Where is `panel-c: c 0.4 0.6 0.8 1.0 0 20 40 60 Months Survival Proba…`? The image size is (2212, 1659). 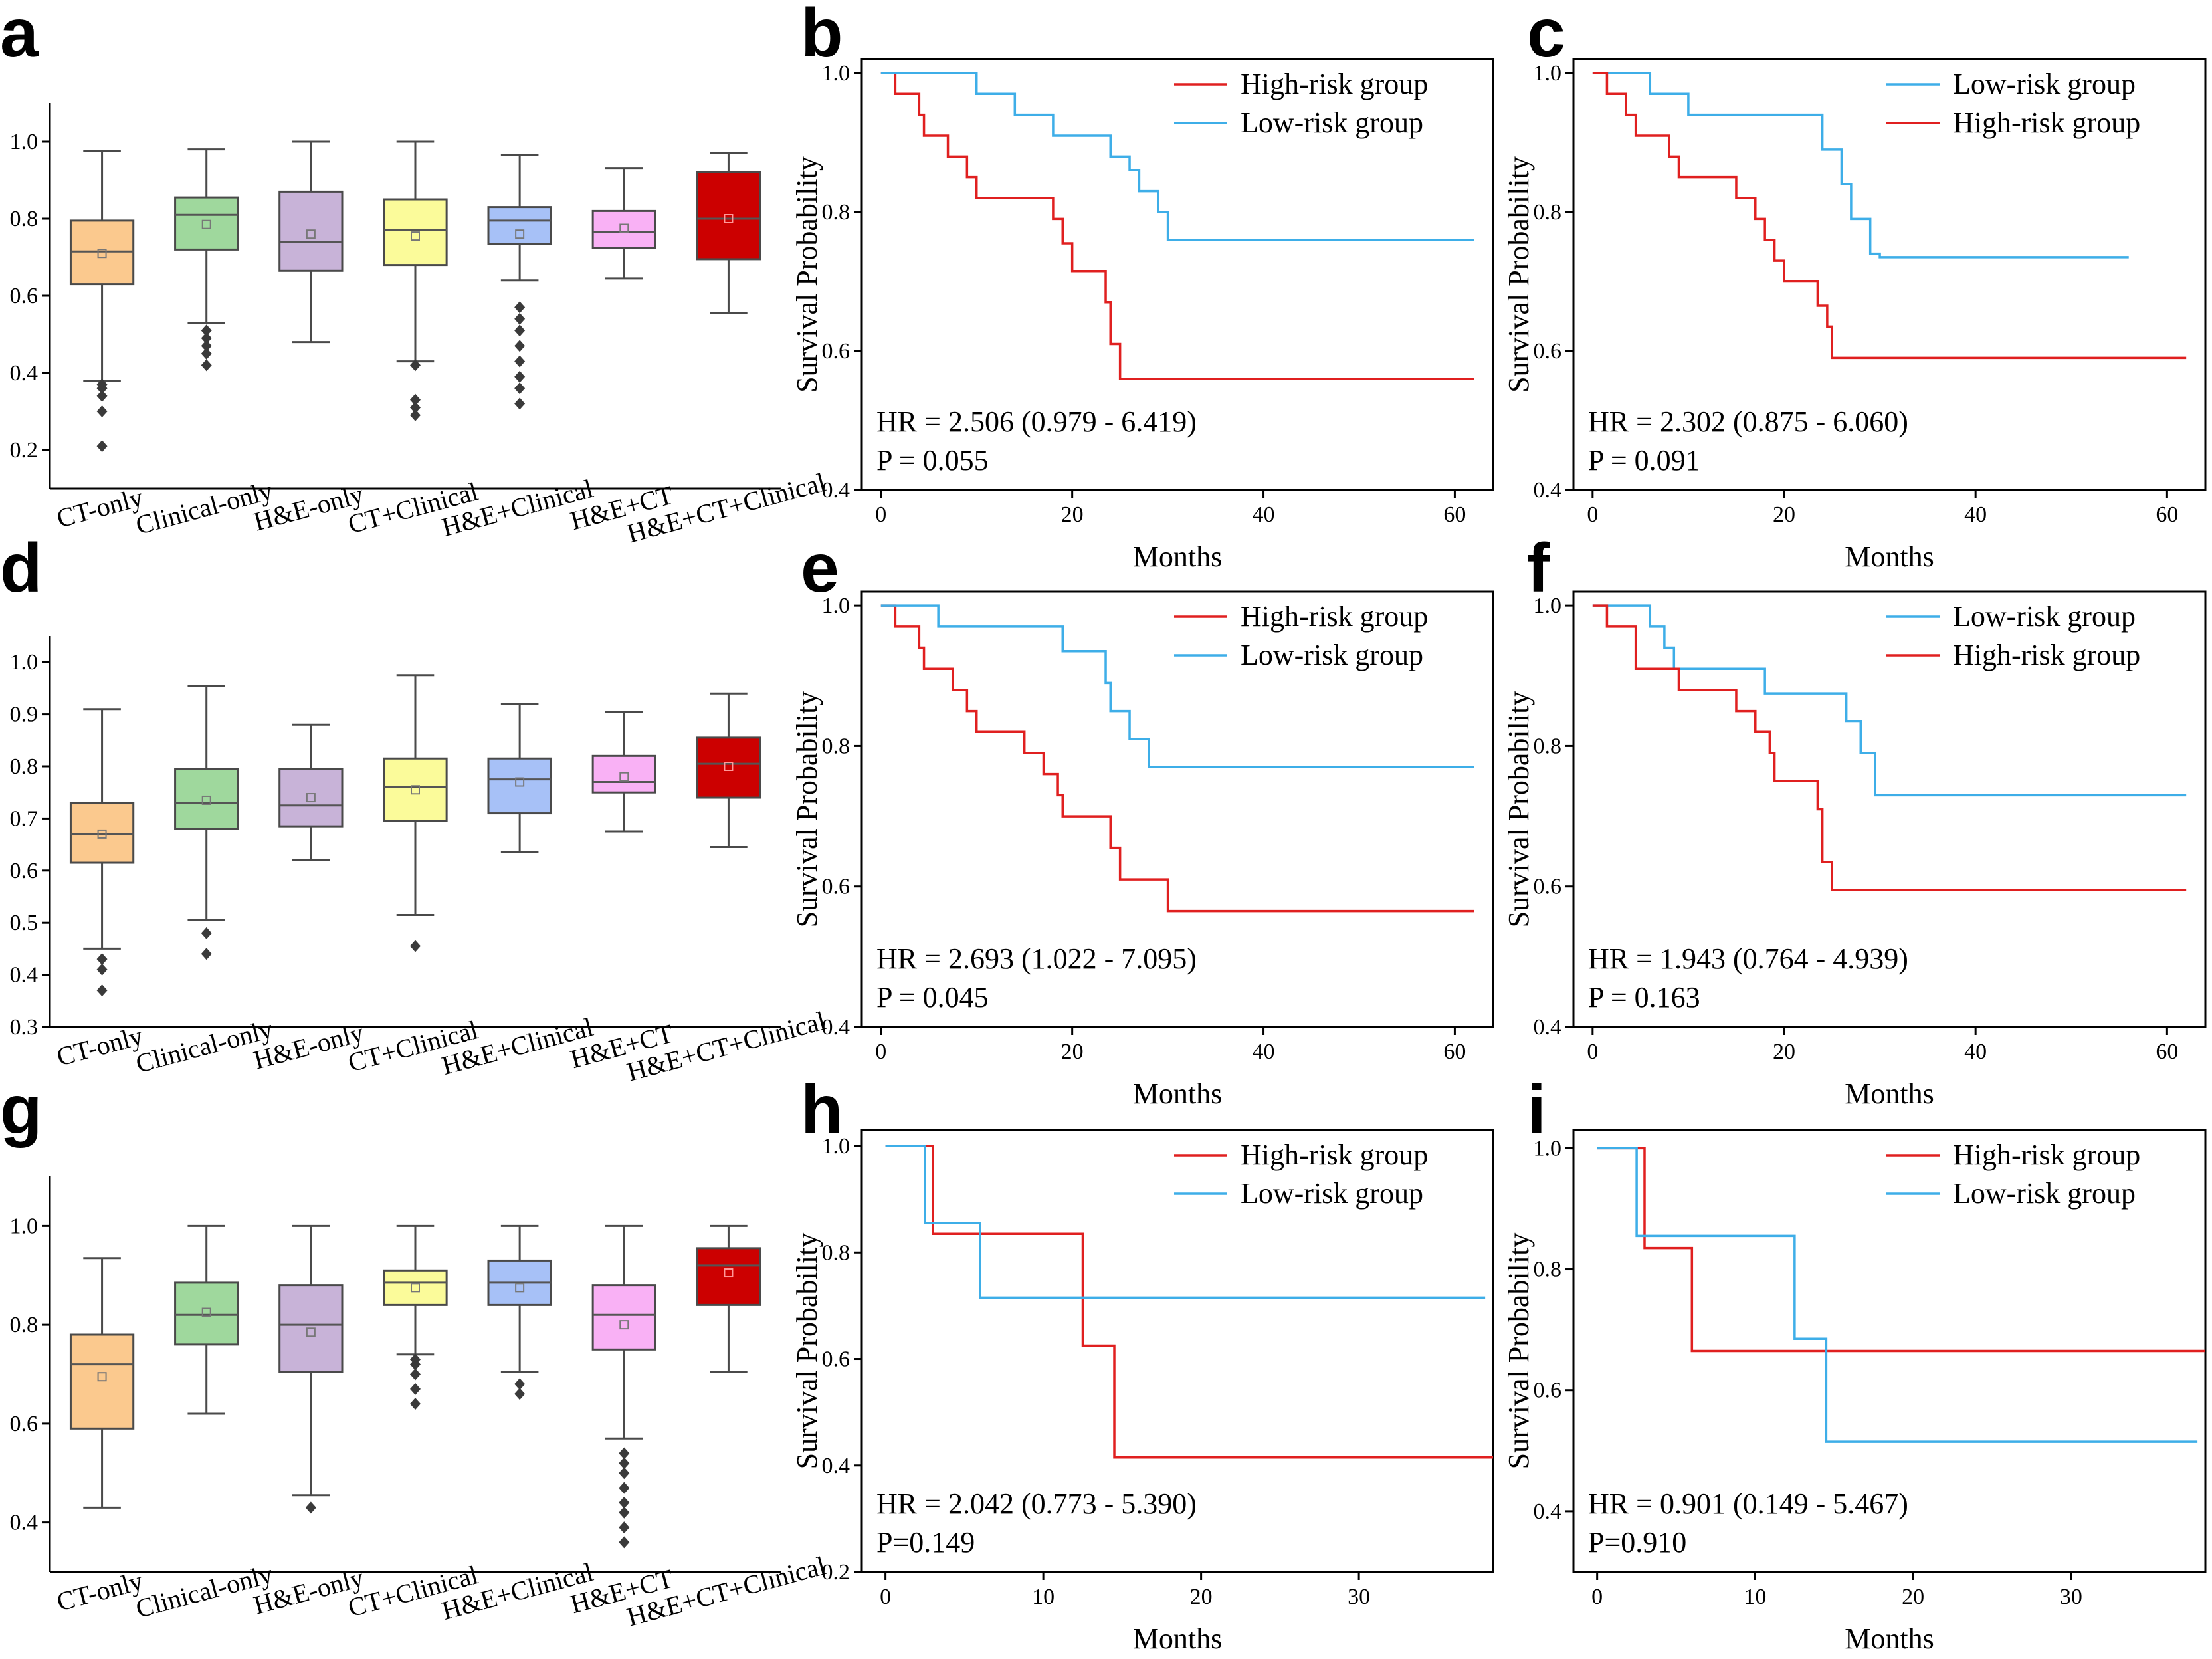
panel-c: c 0.4 0.6 0.8 1.0 0 20 40 60 Months Survival Proba… is located at coordinates (1855, 286).